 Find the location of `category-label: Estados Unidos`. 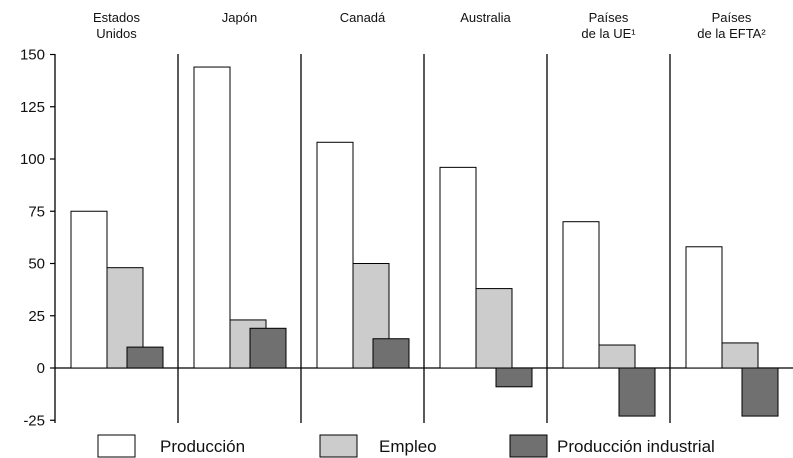

category-label: Estados Unidos is located at coordinates (116, 25).